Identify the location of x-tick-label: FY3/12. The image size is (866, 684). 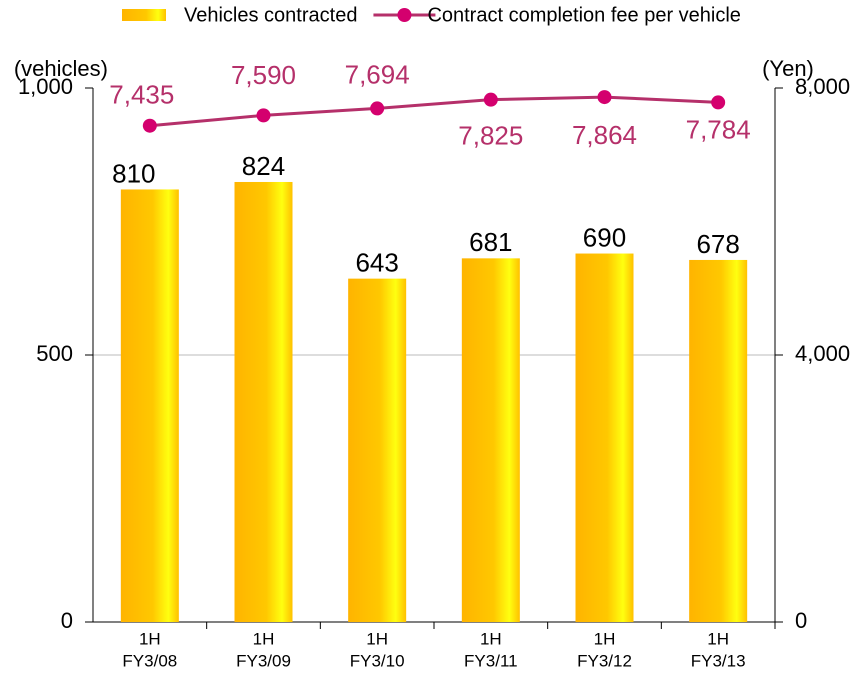
(604, 660).